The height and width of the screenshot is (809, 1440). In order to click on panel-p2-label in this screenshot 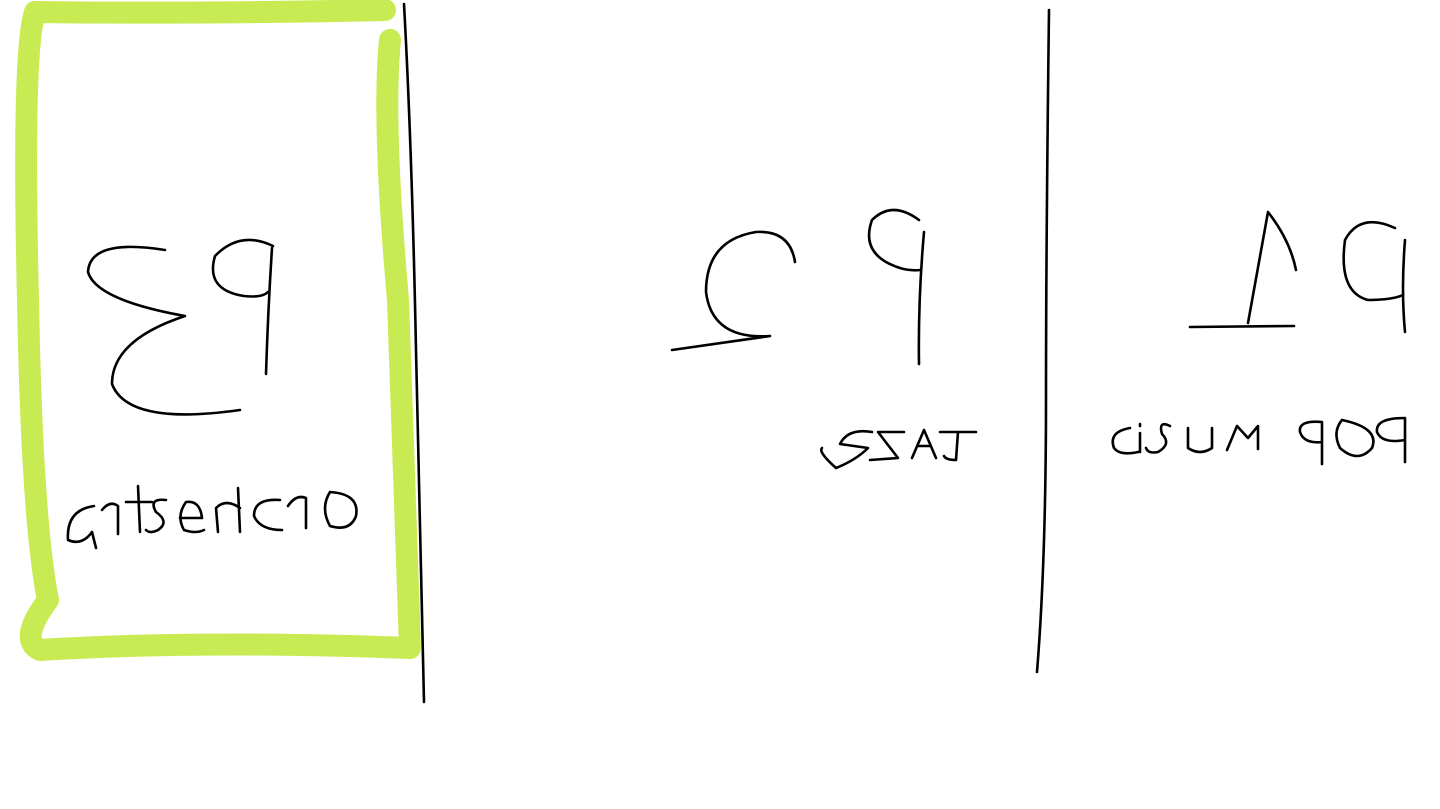, I will do `click(899, 449)`.